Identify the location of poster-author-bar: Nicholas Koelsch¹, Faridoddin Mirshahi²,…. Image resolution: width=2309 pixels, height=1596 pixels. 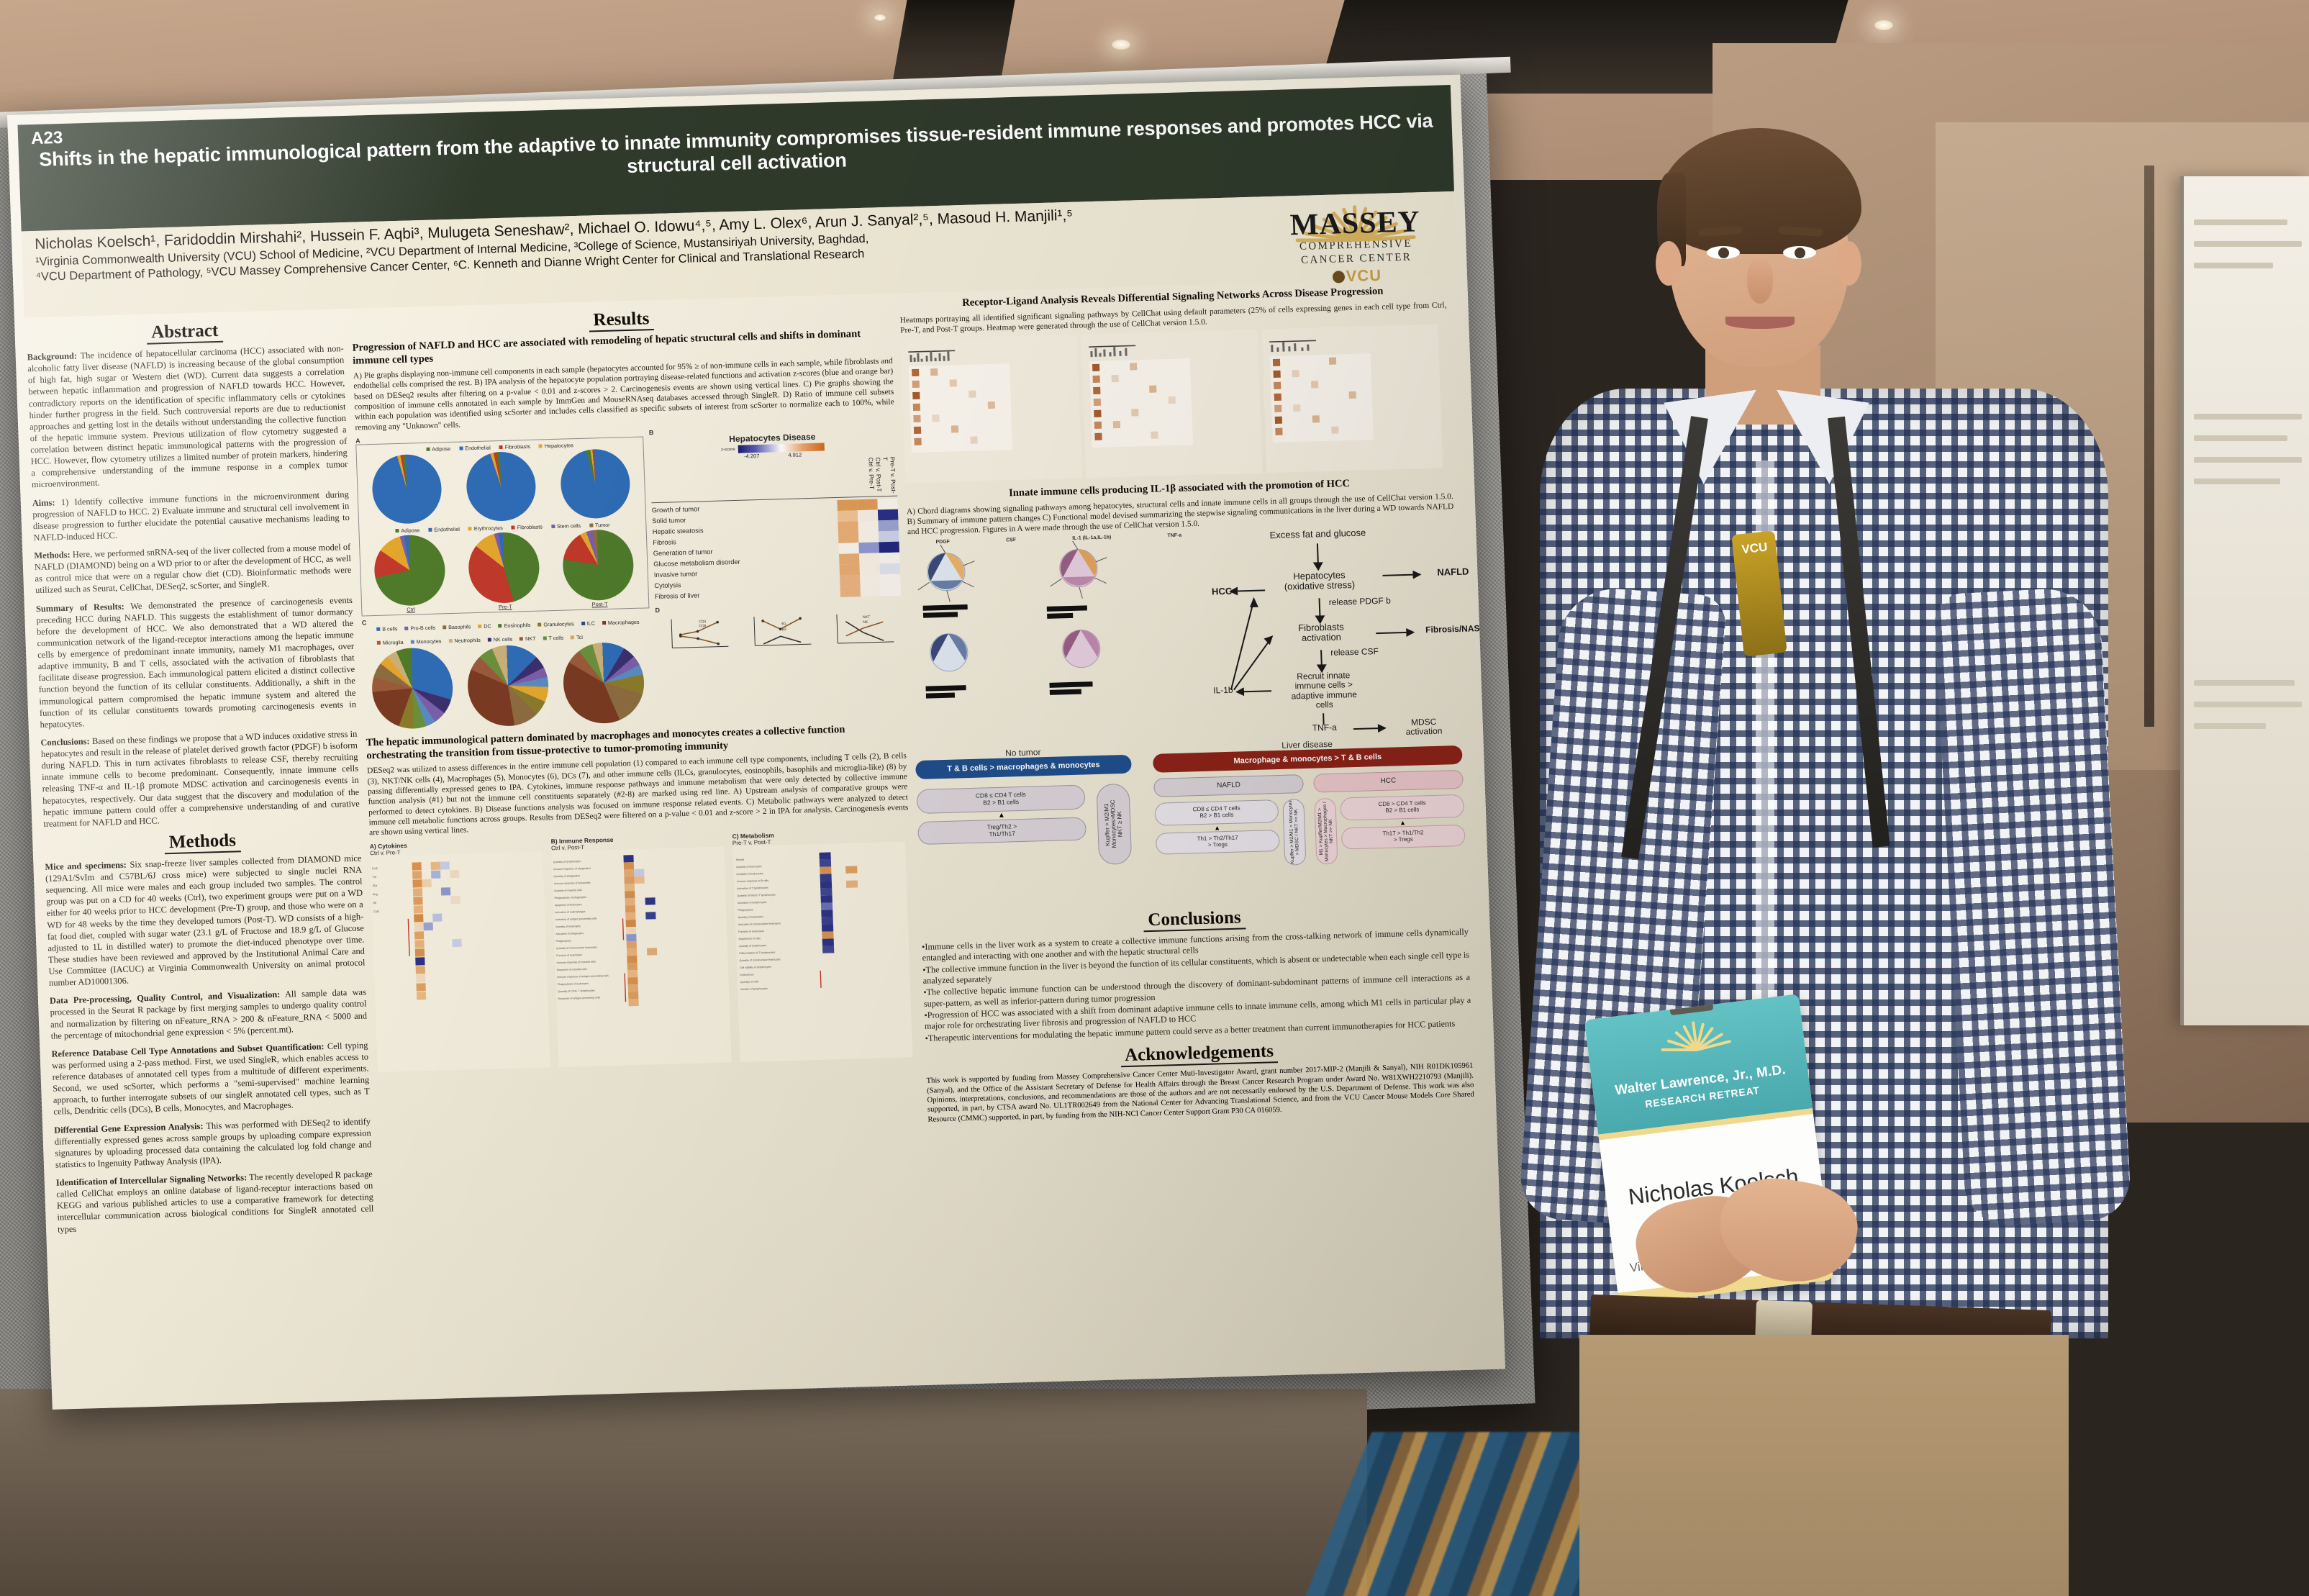
(739, 254).